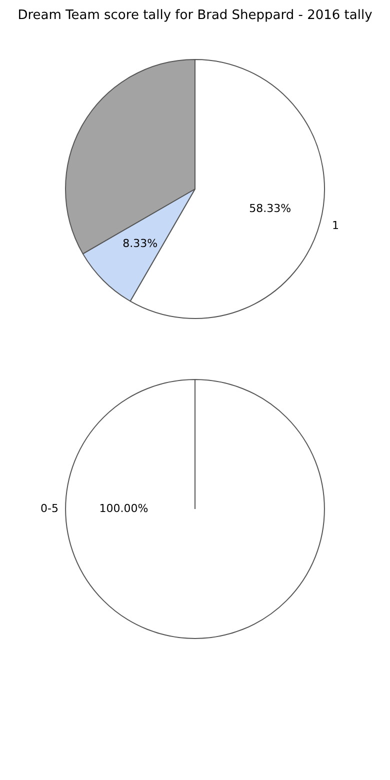 The height and width of the screenshot is (780, 390). What do you see at coordinates (195, 15) in the screenshot?
I see `chart-title: Dream Team score tally for Brad Sheppard - 2016 tally` at bounding box center [195, 15].